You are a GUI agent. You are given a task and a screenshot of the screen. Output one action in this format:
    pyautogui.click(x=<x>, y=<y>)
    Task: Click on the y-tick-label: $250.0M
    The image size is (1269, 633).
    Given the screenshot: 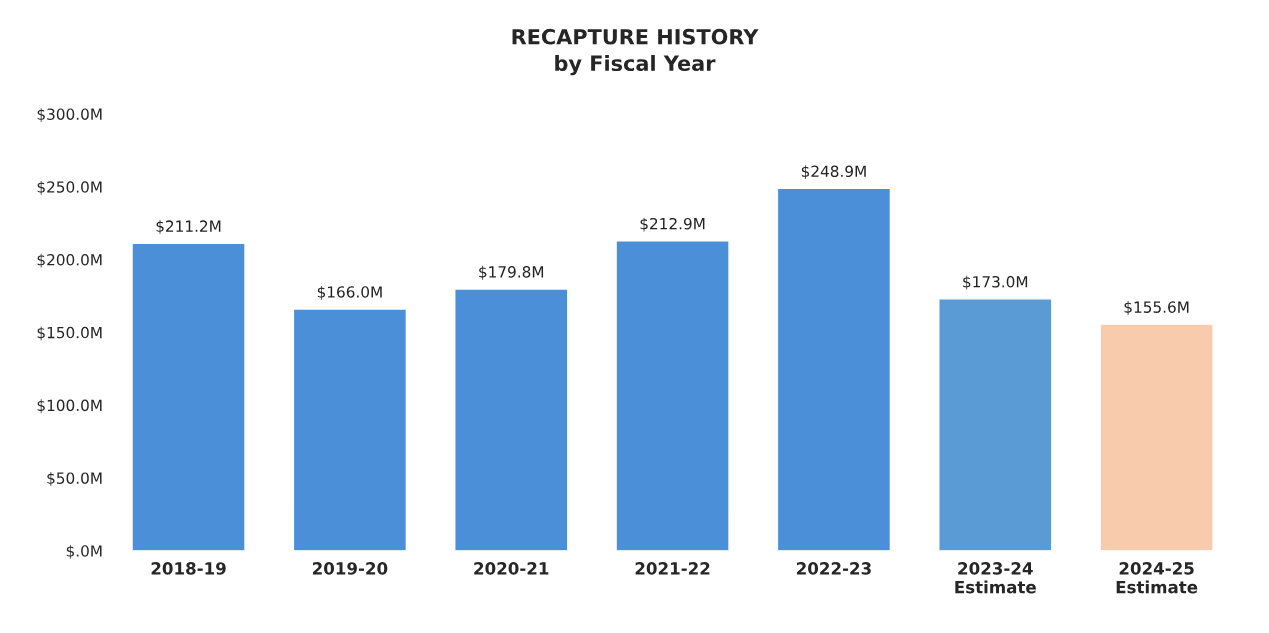 What is the action you would take?
    pyautogui.click(x=69, y=187)
    